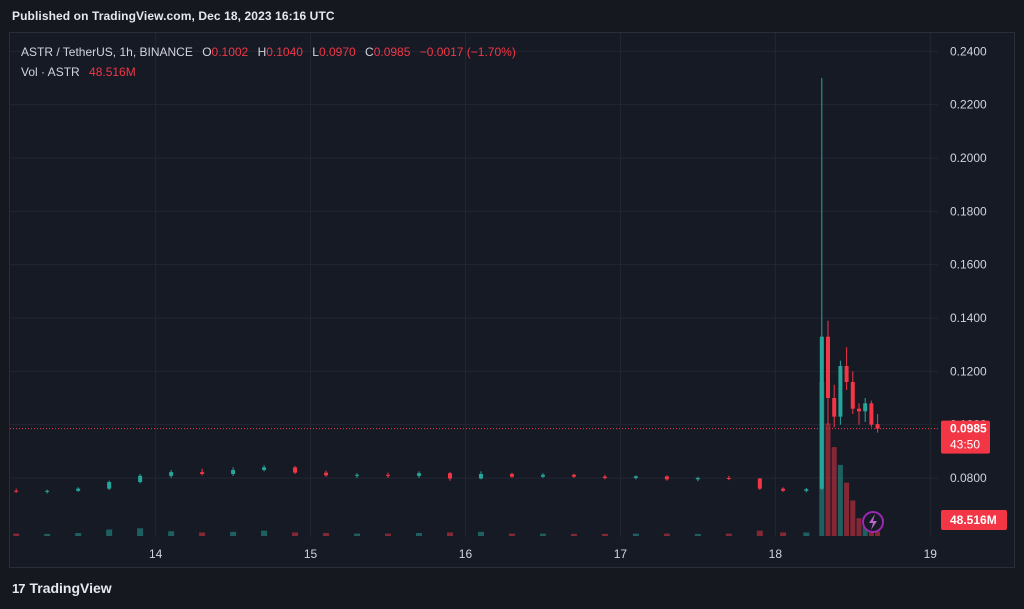 The width and height of the screenshot is (1024, 609). What do you see at coordinates (931, 554) in the screenshot?
I see `x-tick-label: 19` at bounding box center [931, 554].